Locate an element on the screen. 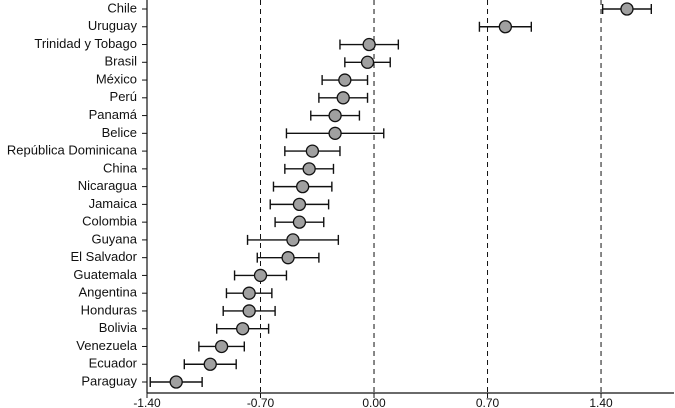 The width and height of the screenshot is (675, 408). y-tick-label: Brasil is located at coordinates (120, 61).